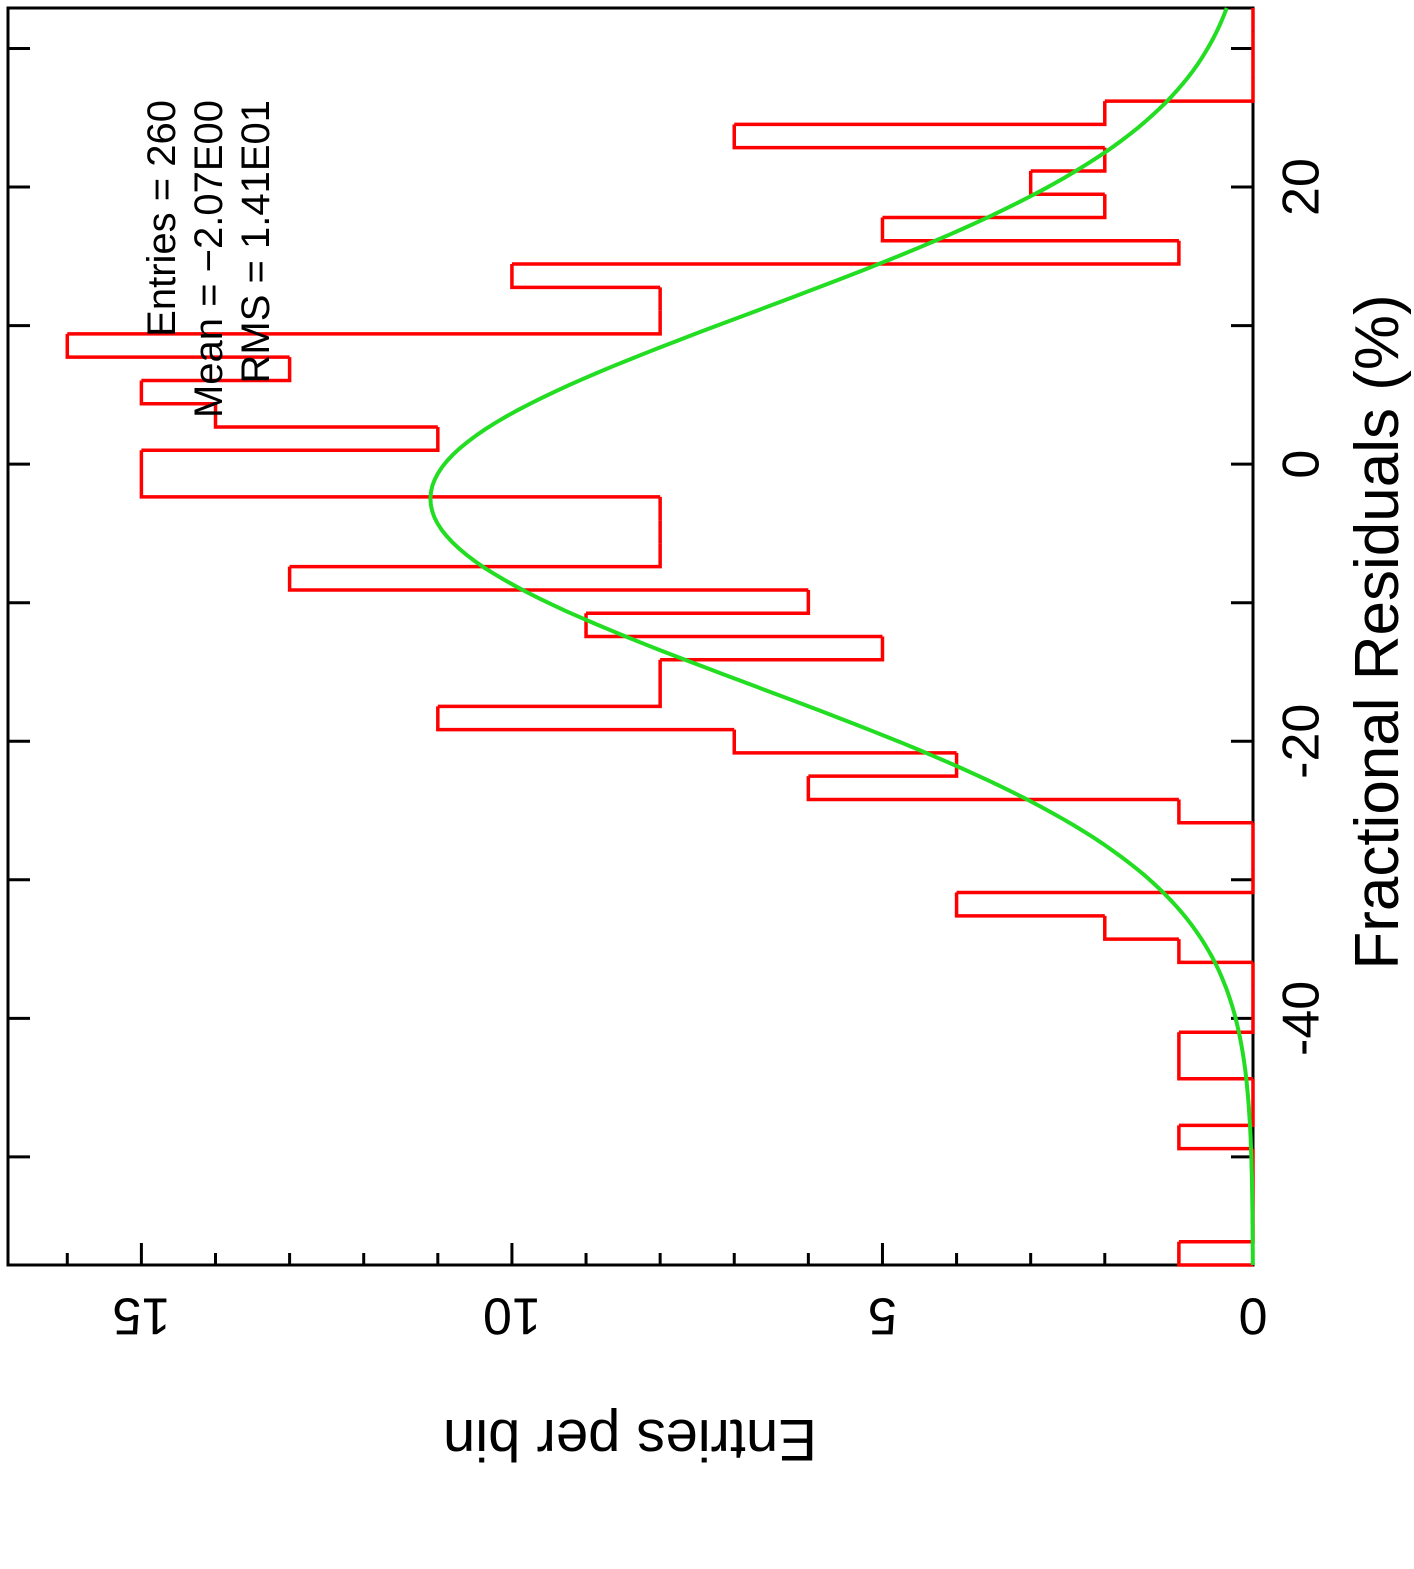 This screenshot has height=1569, width=1414. What do you see at coordinates (1253, 1315) in the screenshot?
I see `y-tick-label: 0` at bounding box center [1253, 1315].